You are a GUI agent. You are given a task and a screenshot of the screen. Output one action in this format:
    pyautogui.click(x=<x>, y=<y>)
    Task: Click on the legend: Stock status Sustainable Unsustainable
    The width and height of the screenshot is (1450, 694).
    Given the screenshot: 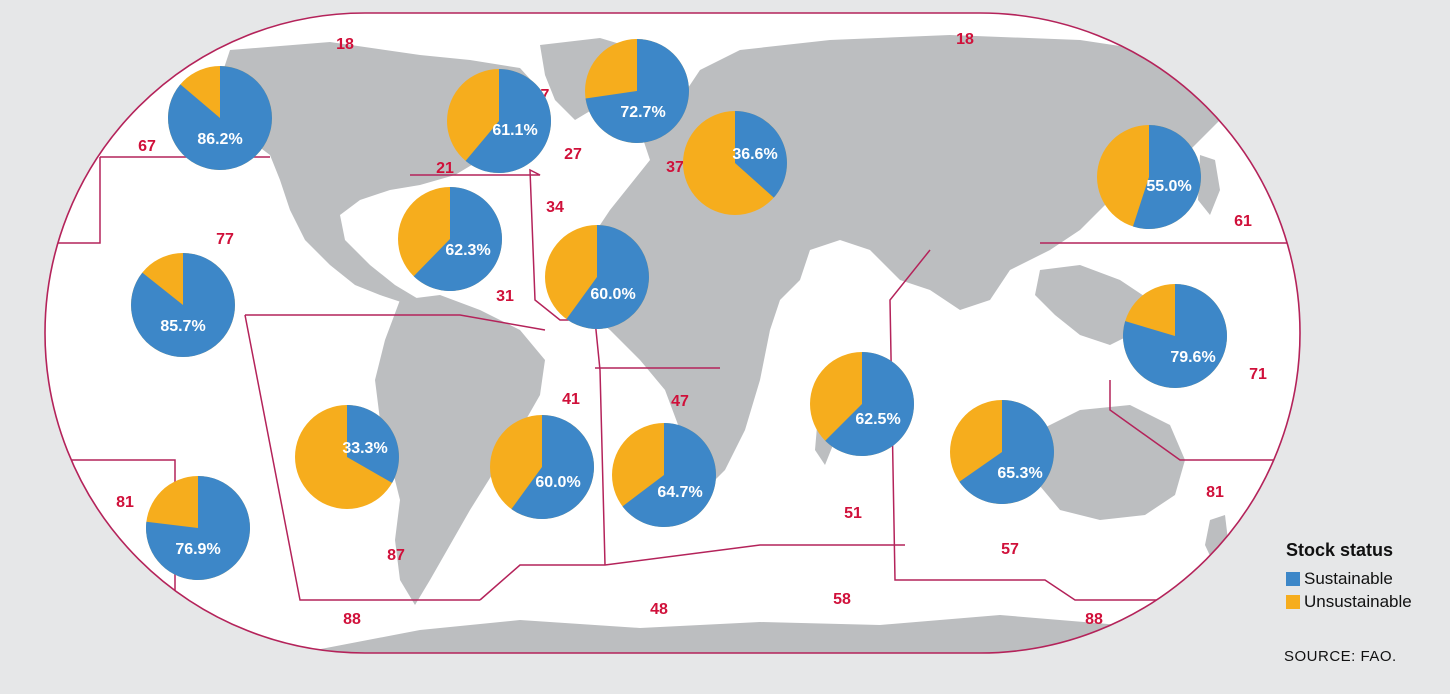 What is the action you would take?
    pyautogui.click(x=1366, y=576)
    